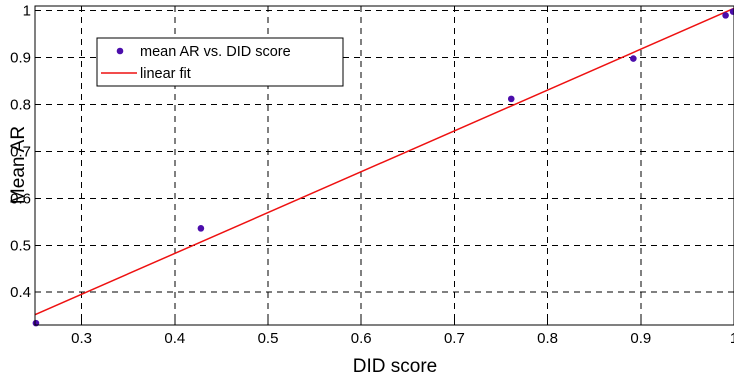  What do you see at coordinates (27, 11) in the screenshot?
I see `y-tick-label: 1` at bounding box center [27, 11].